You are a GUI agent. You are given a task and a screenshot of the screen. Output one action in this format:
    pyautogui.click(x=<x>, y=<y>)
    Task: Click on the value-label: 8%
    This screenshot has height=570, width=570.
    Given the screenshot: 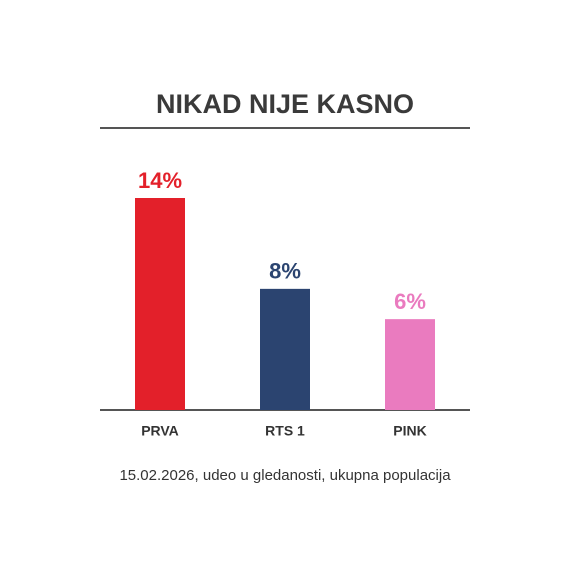 What is the action you would take?
    pyautogui.click(x=285, y=271)
    